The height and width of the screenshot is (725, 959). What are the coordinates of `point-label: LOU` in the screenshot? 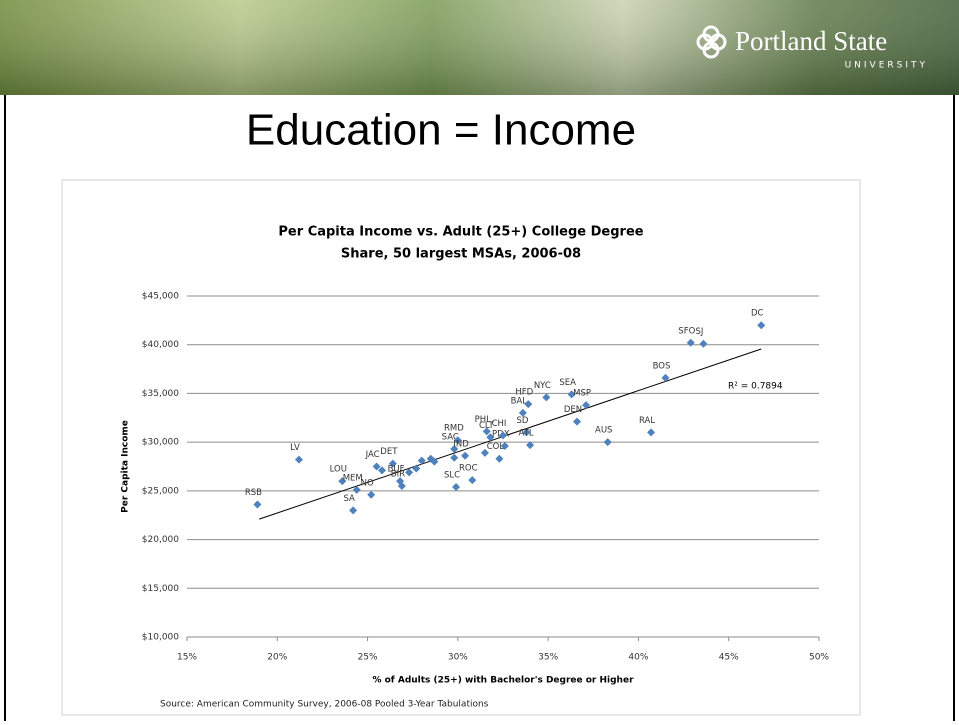 It's located at (338, 470).